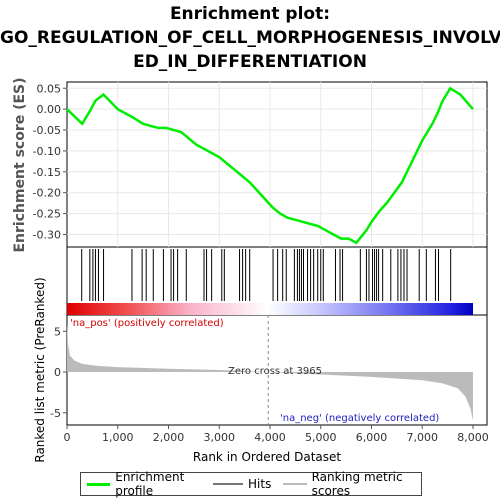 Image resolution: width=500 pixels, height=500 pixels. What do you see at coordinates (169, 437) in the screenshot?
I see `x-tick-label: 2,000` at bounding box center [169, 437].